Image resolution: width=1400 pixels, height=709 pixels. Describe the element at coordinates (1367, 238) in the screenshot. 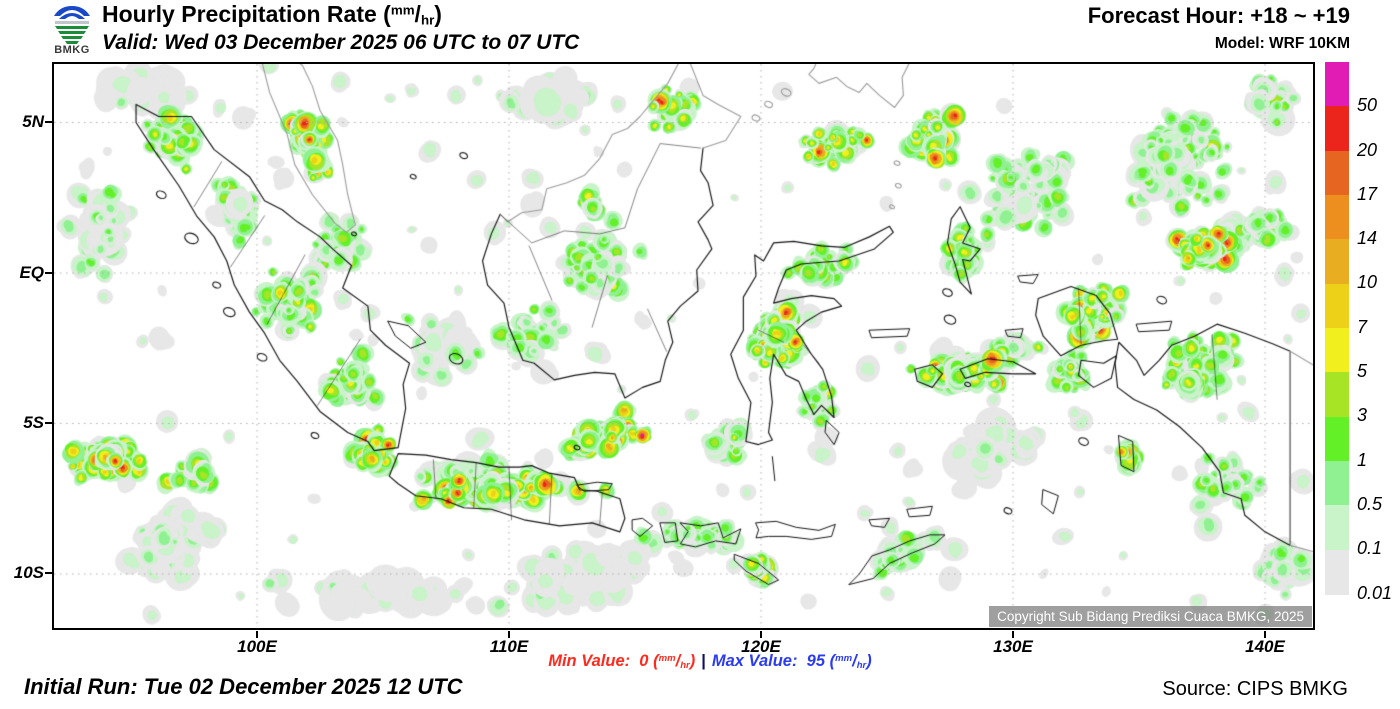

I see `legend-value: 14` at that location.